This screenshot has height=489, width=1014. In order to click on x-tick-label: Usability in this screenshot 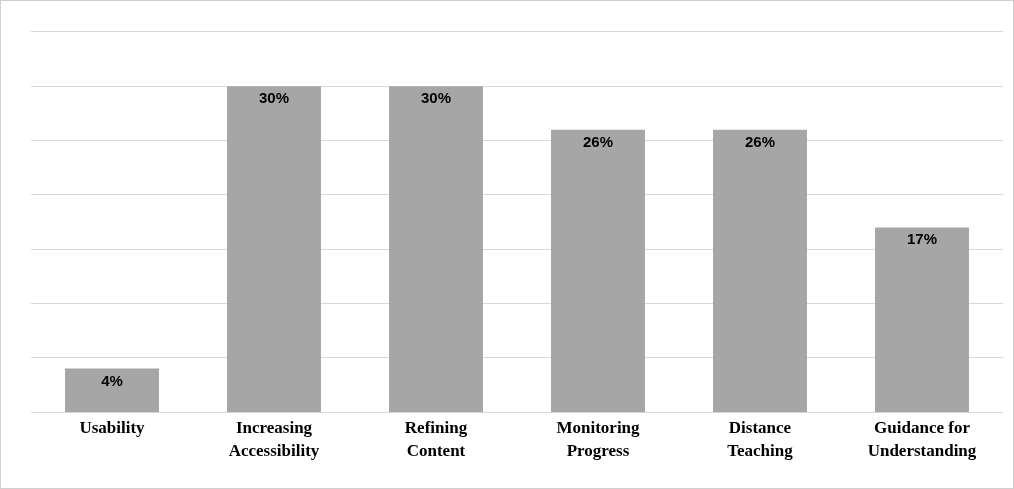, I will do `click(112, 428)`.